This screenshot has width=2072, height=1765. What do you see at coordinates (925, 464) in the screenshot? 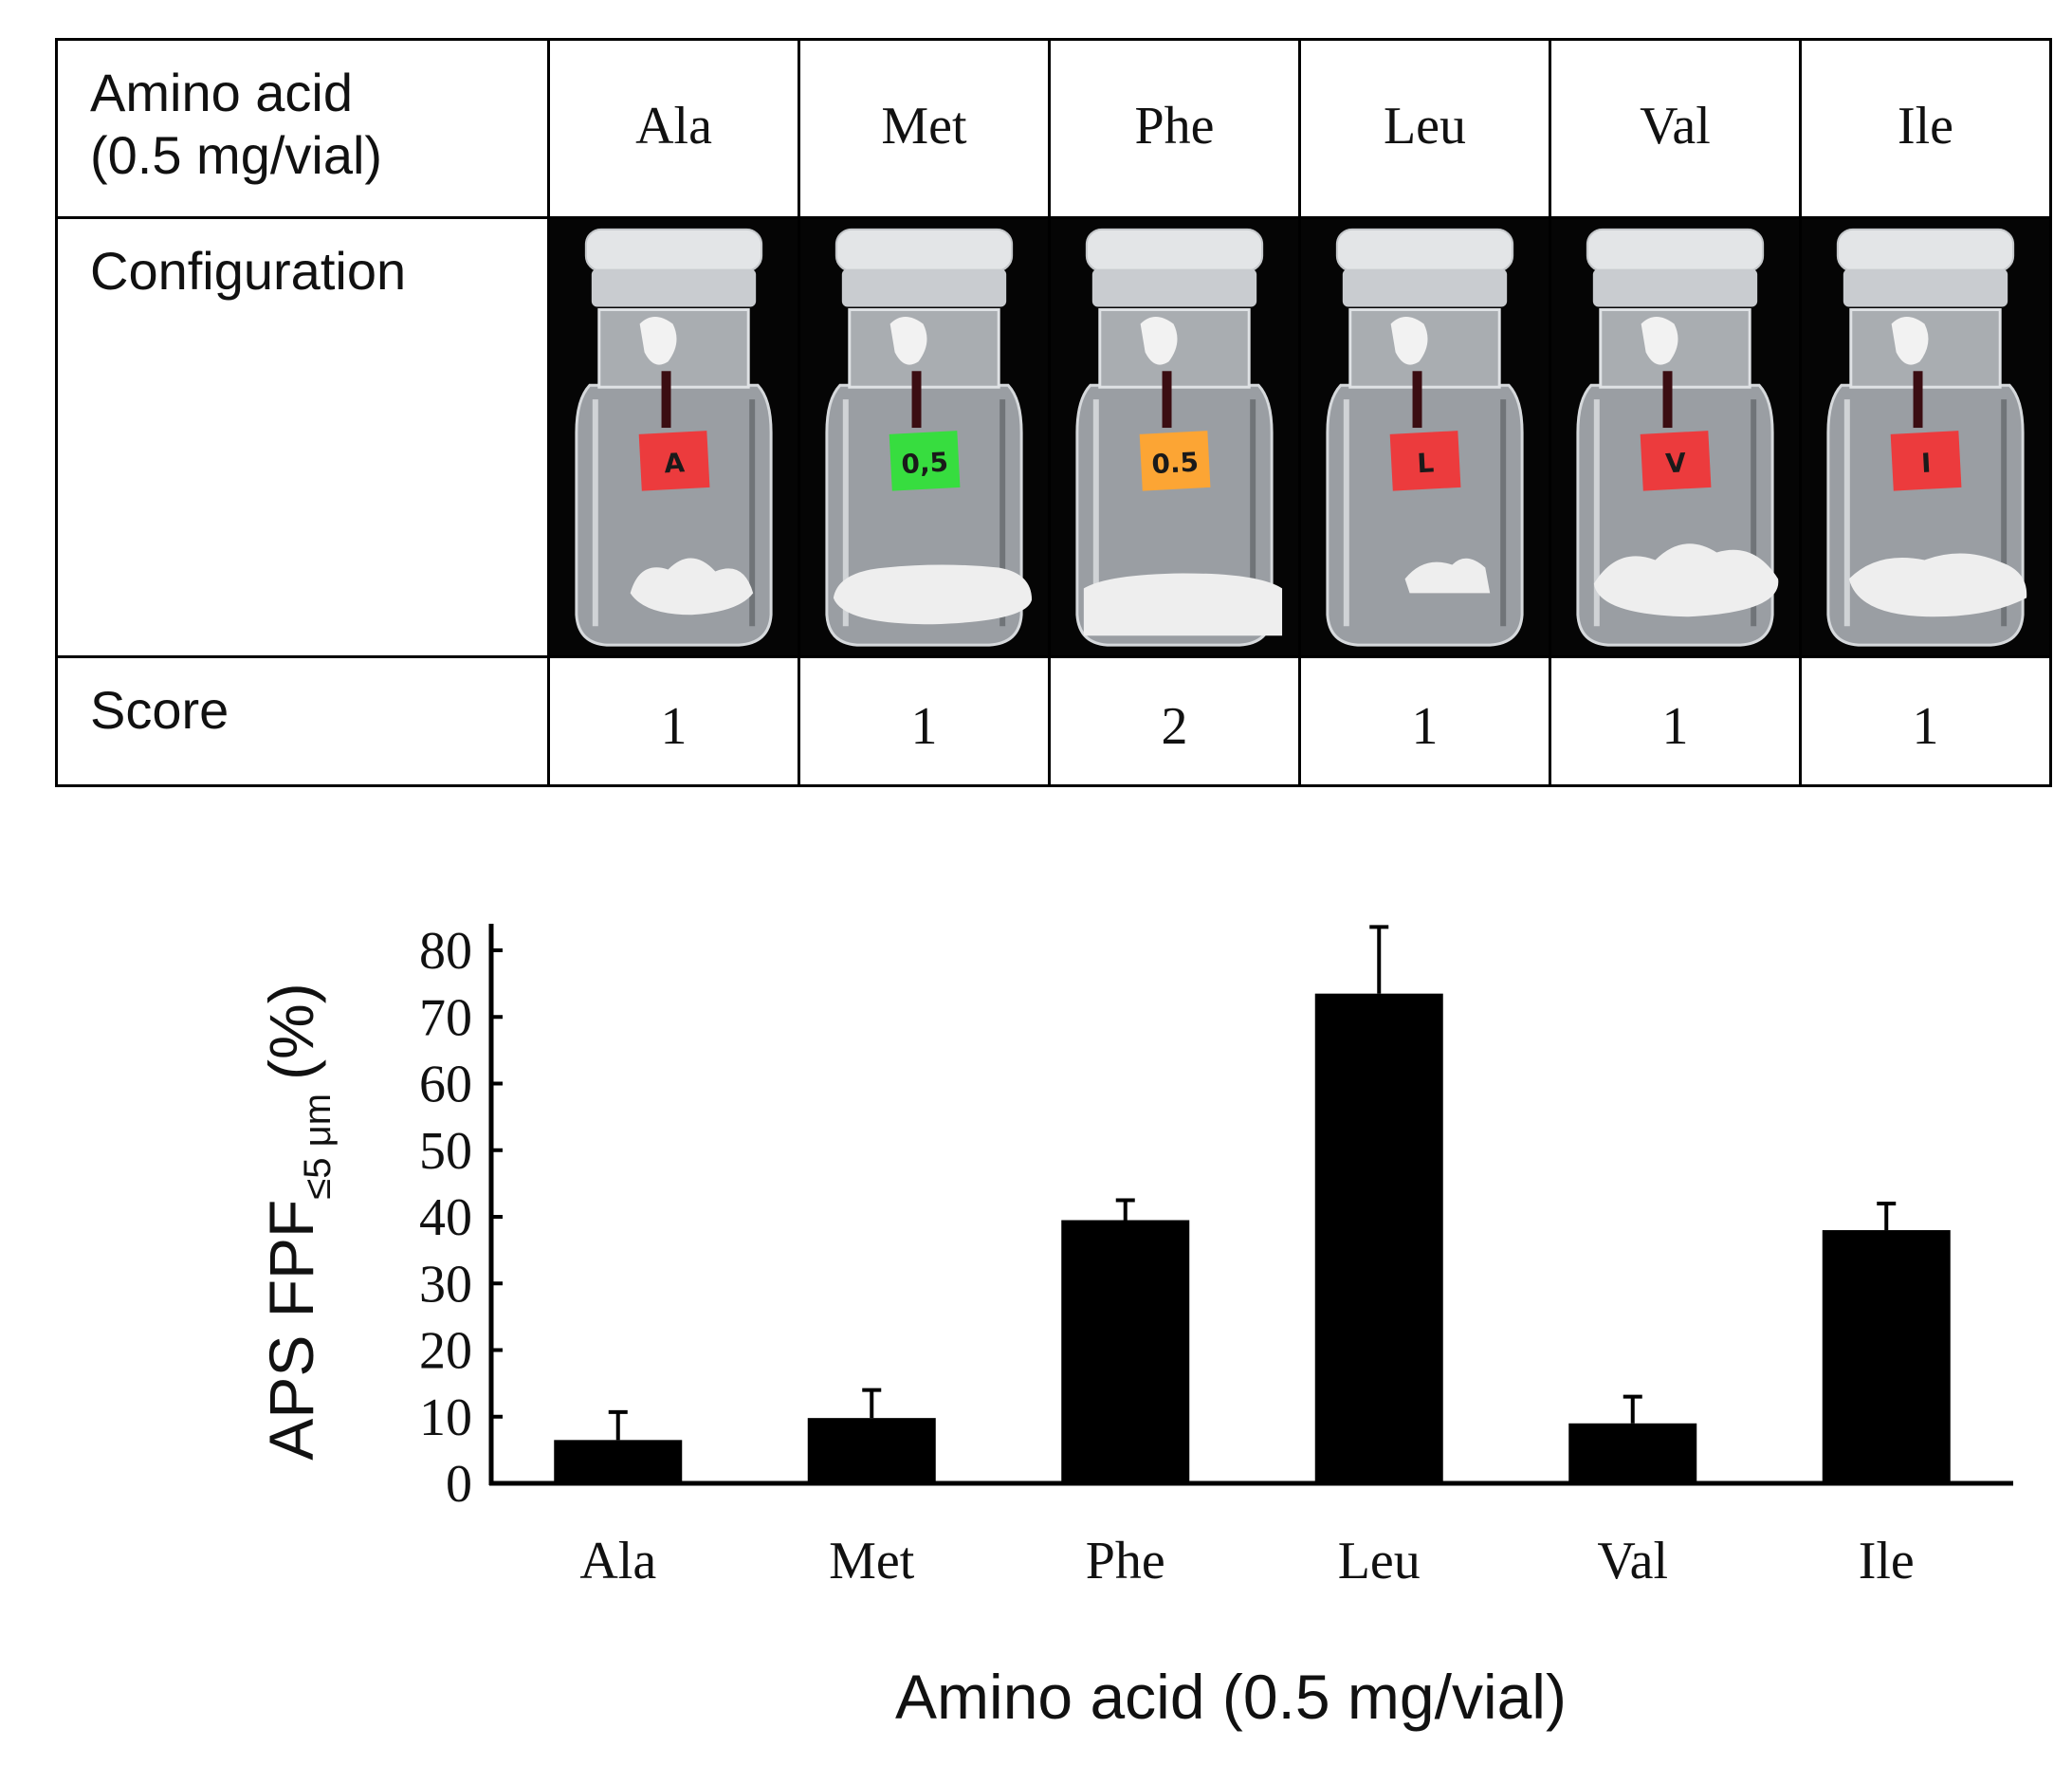
I see `svg-text: 0,5` at bounding box center [925, 464].